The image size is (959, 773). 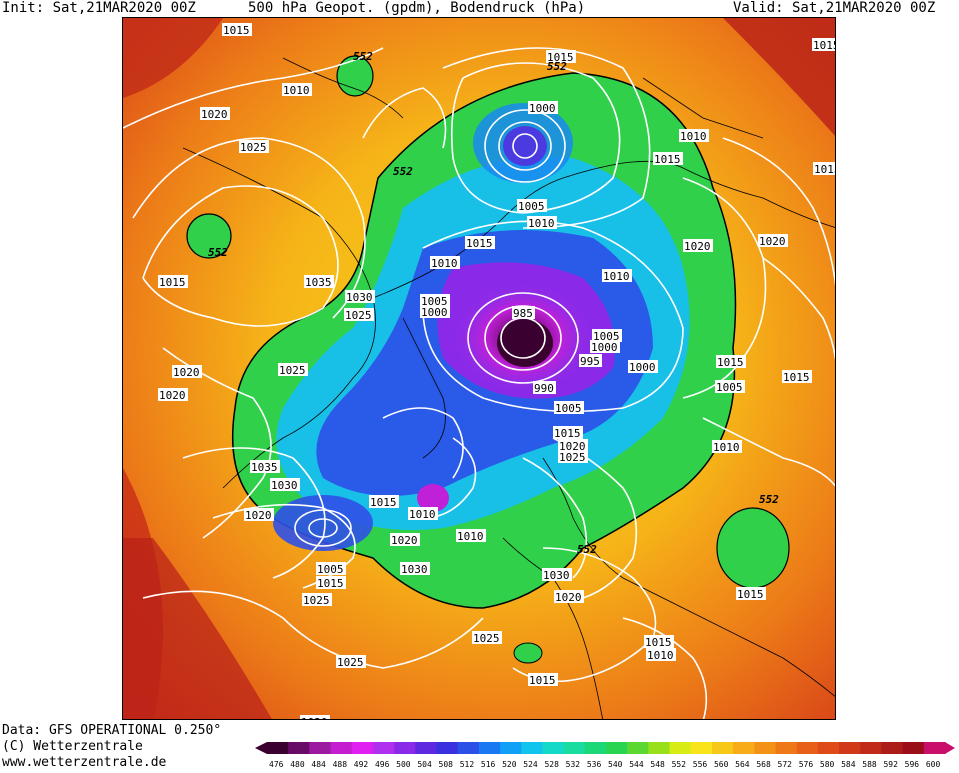 I want to click on pressure-label: 995, so click(x=590, y=361).